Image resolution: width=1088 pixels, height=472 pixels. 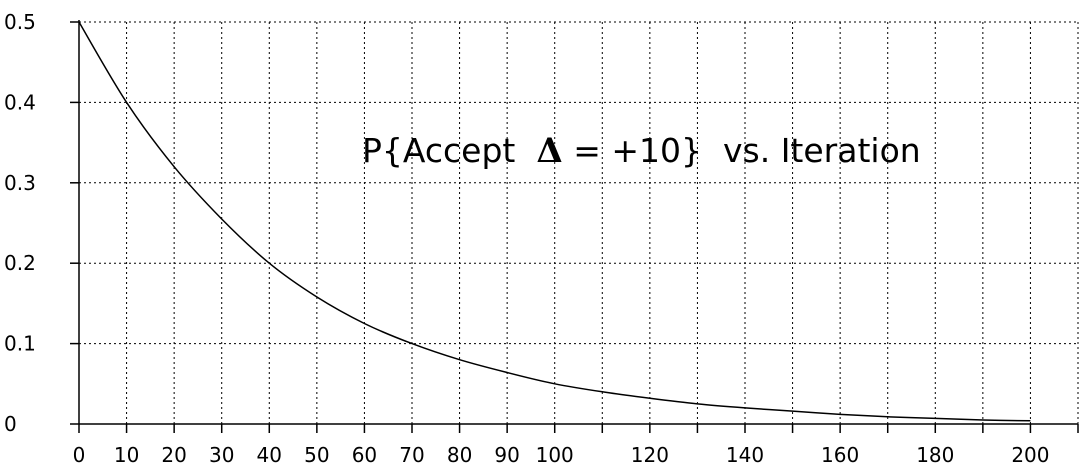 I want to click on x-tick-label: 100, so click(x=555, y=455).